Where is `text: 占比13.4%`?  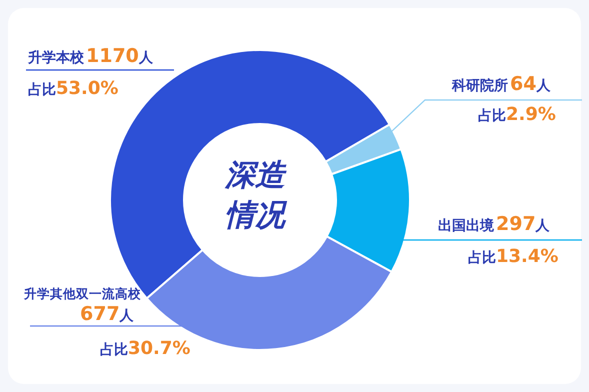 text: 占比13.4% is located at coordinates (513, 256).